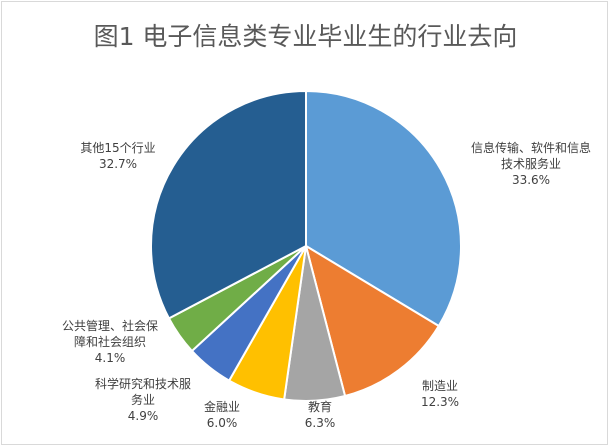 This screenshot has height=448, width=611. What do you see at coordinates (320, 414) in the screenshot?
I see `slice-label-2: 教育 6.3%` at bounding box center [320, 414].